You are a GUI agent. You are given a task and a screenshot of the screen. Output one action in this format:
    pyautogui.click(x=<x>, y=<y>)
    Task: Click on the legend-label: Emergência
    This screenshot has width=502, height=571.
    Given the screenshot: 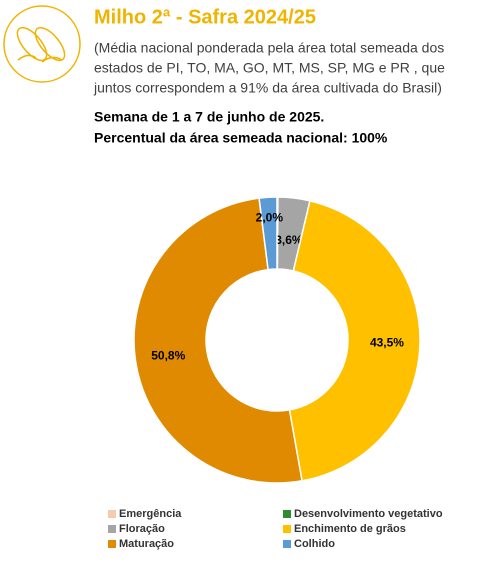 What is the action you would take?
    pyautogui.click(x=150, y=514)
    